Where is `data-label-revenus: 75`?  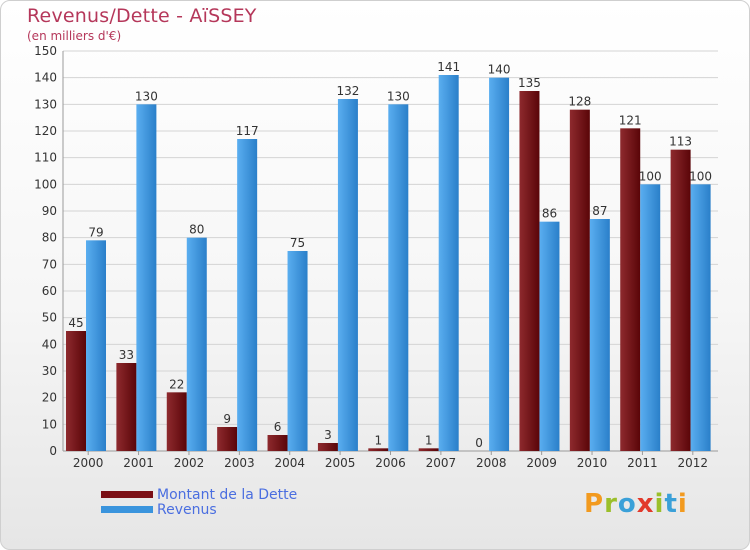 data-label-revenus: 75 is located at coordinates (297, 243).